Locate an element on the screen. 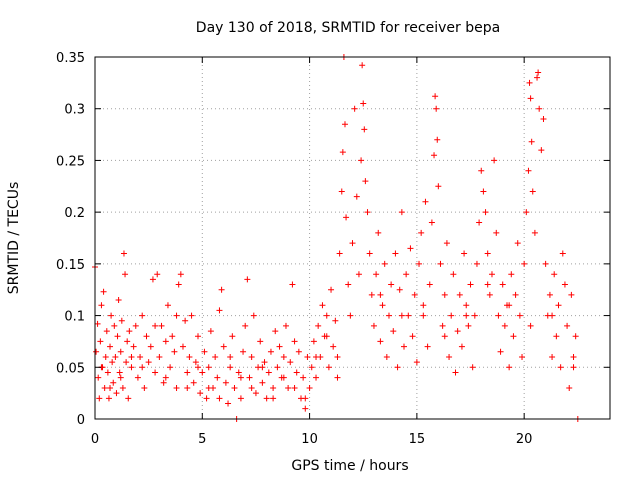 The width and height of the screenshot is (640, 480). x-axis-label: GPS time / hours is located at coordinates (349, 466).